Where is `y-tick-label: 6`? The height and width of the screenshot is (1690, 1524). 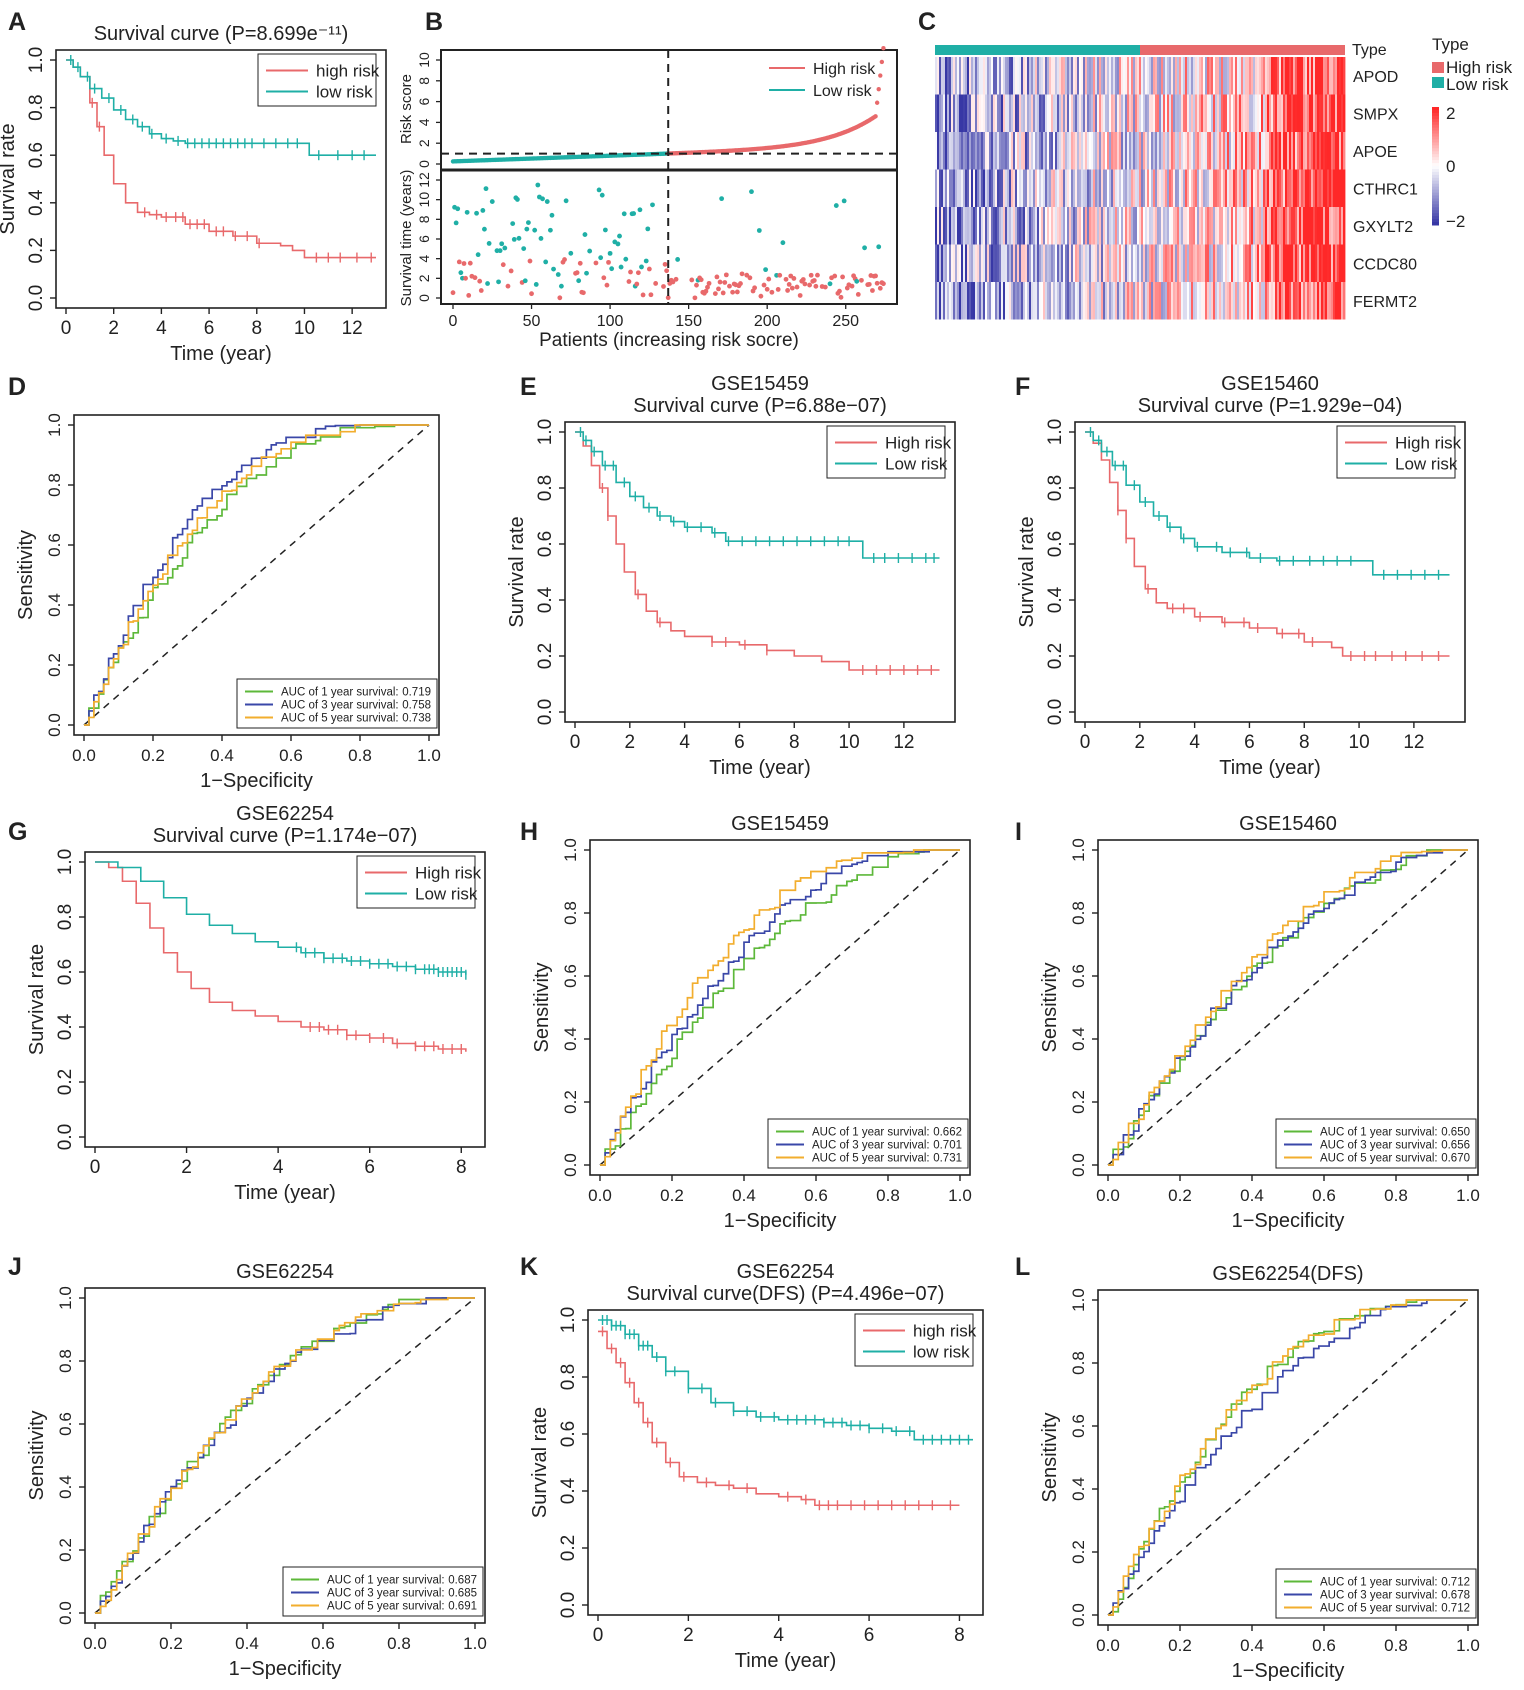 y-tick-label: 6 is located at coordinates (424, 239).